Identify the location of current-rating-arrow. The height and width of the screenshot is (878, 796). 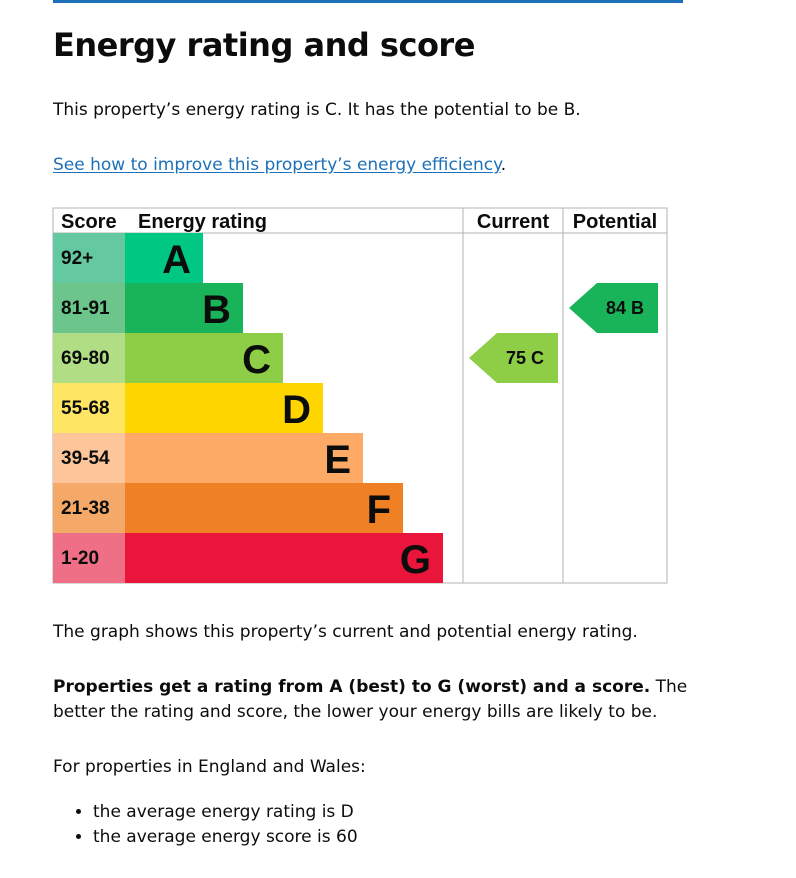
(513, 358).